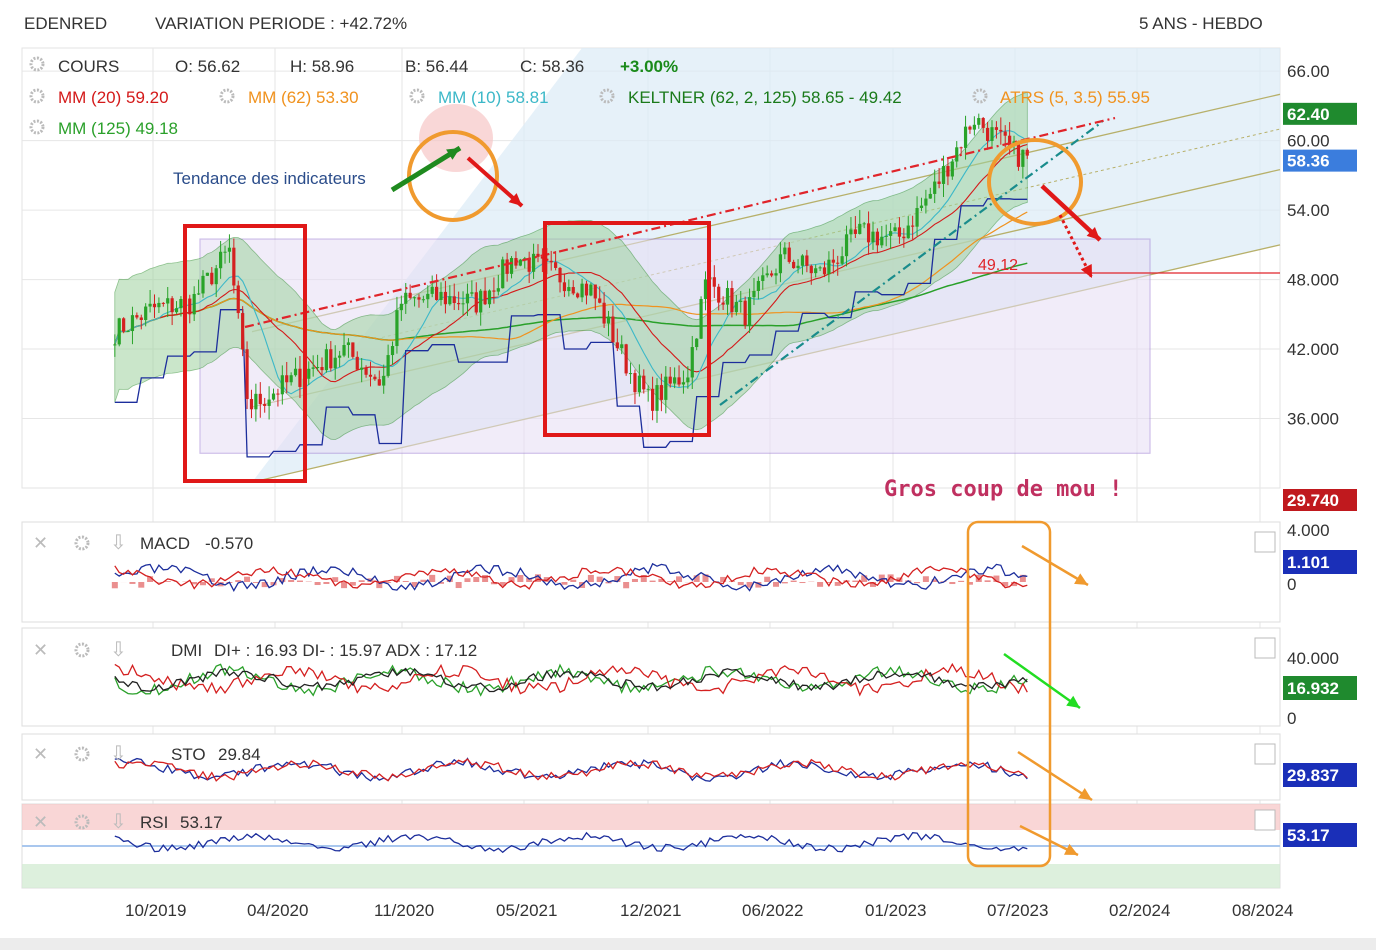  What do you see at coordinates (269, 178) in the screenshot?
I see `trend-annotation: Tendance des indicateurs` at bounding box center [269, 178].